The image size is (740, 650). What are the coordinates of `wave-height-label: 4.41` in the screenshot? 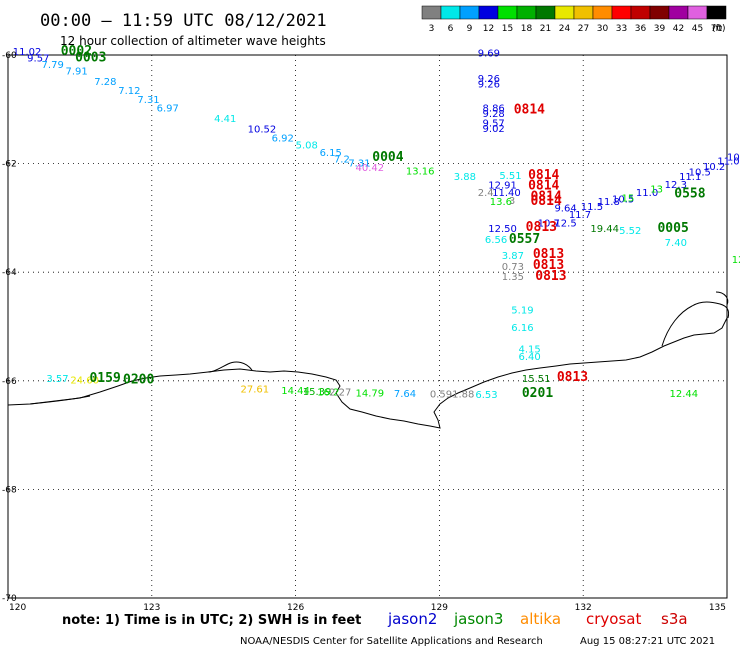 It's located at (225, 119).